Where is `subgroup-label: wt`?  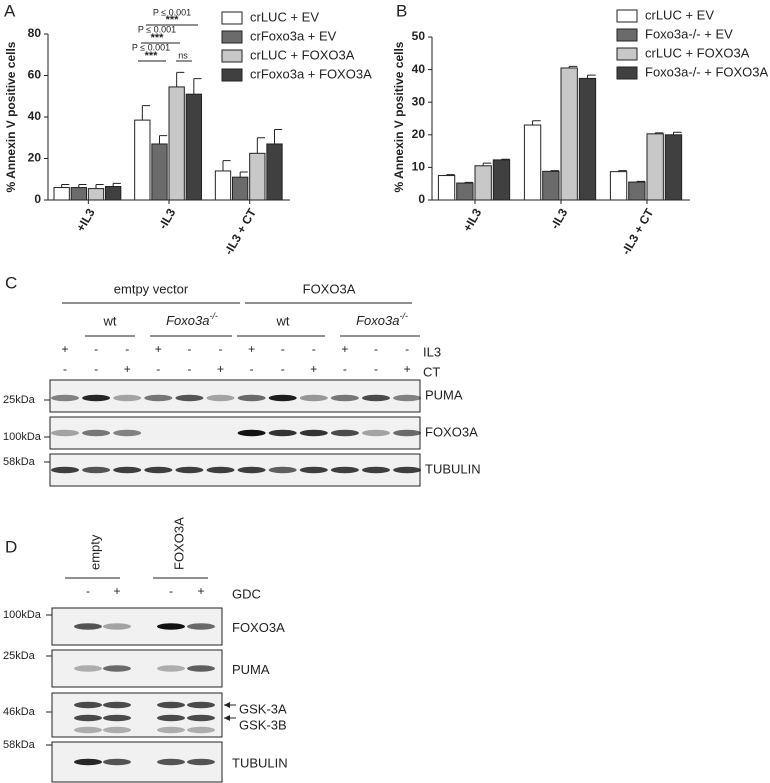 subgroup-label: wt is located at coordinates (110, 320).